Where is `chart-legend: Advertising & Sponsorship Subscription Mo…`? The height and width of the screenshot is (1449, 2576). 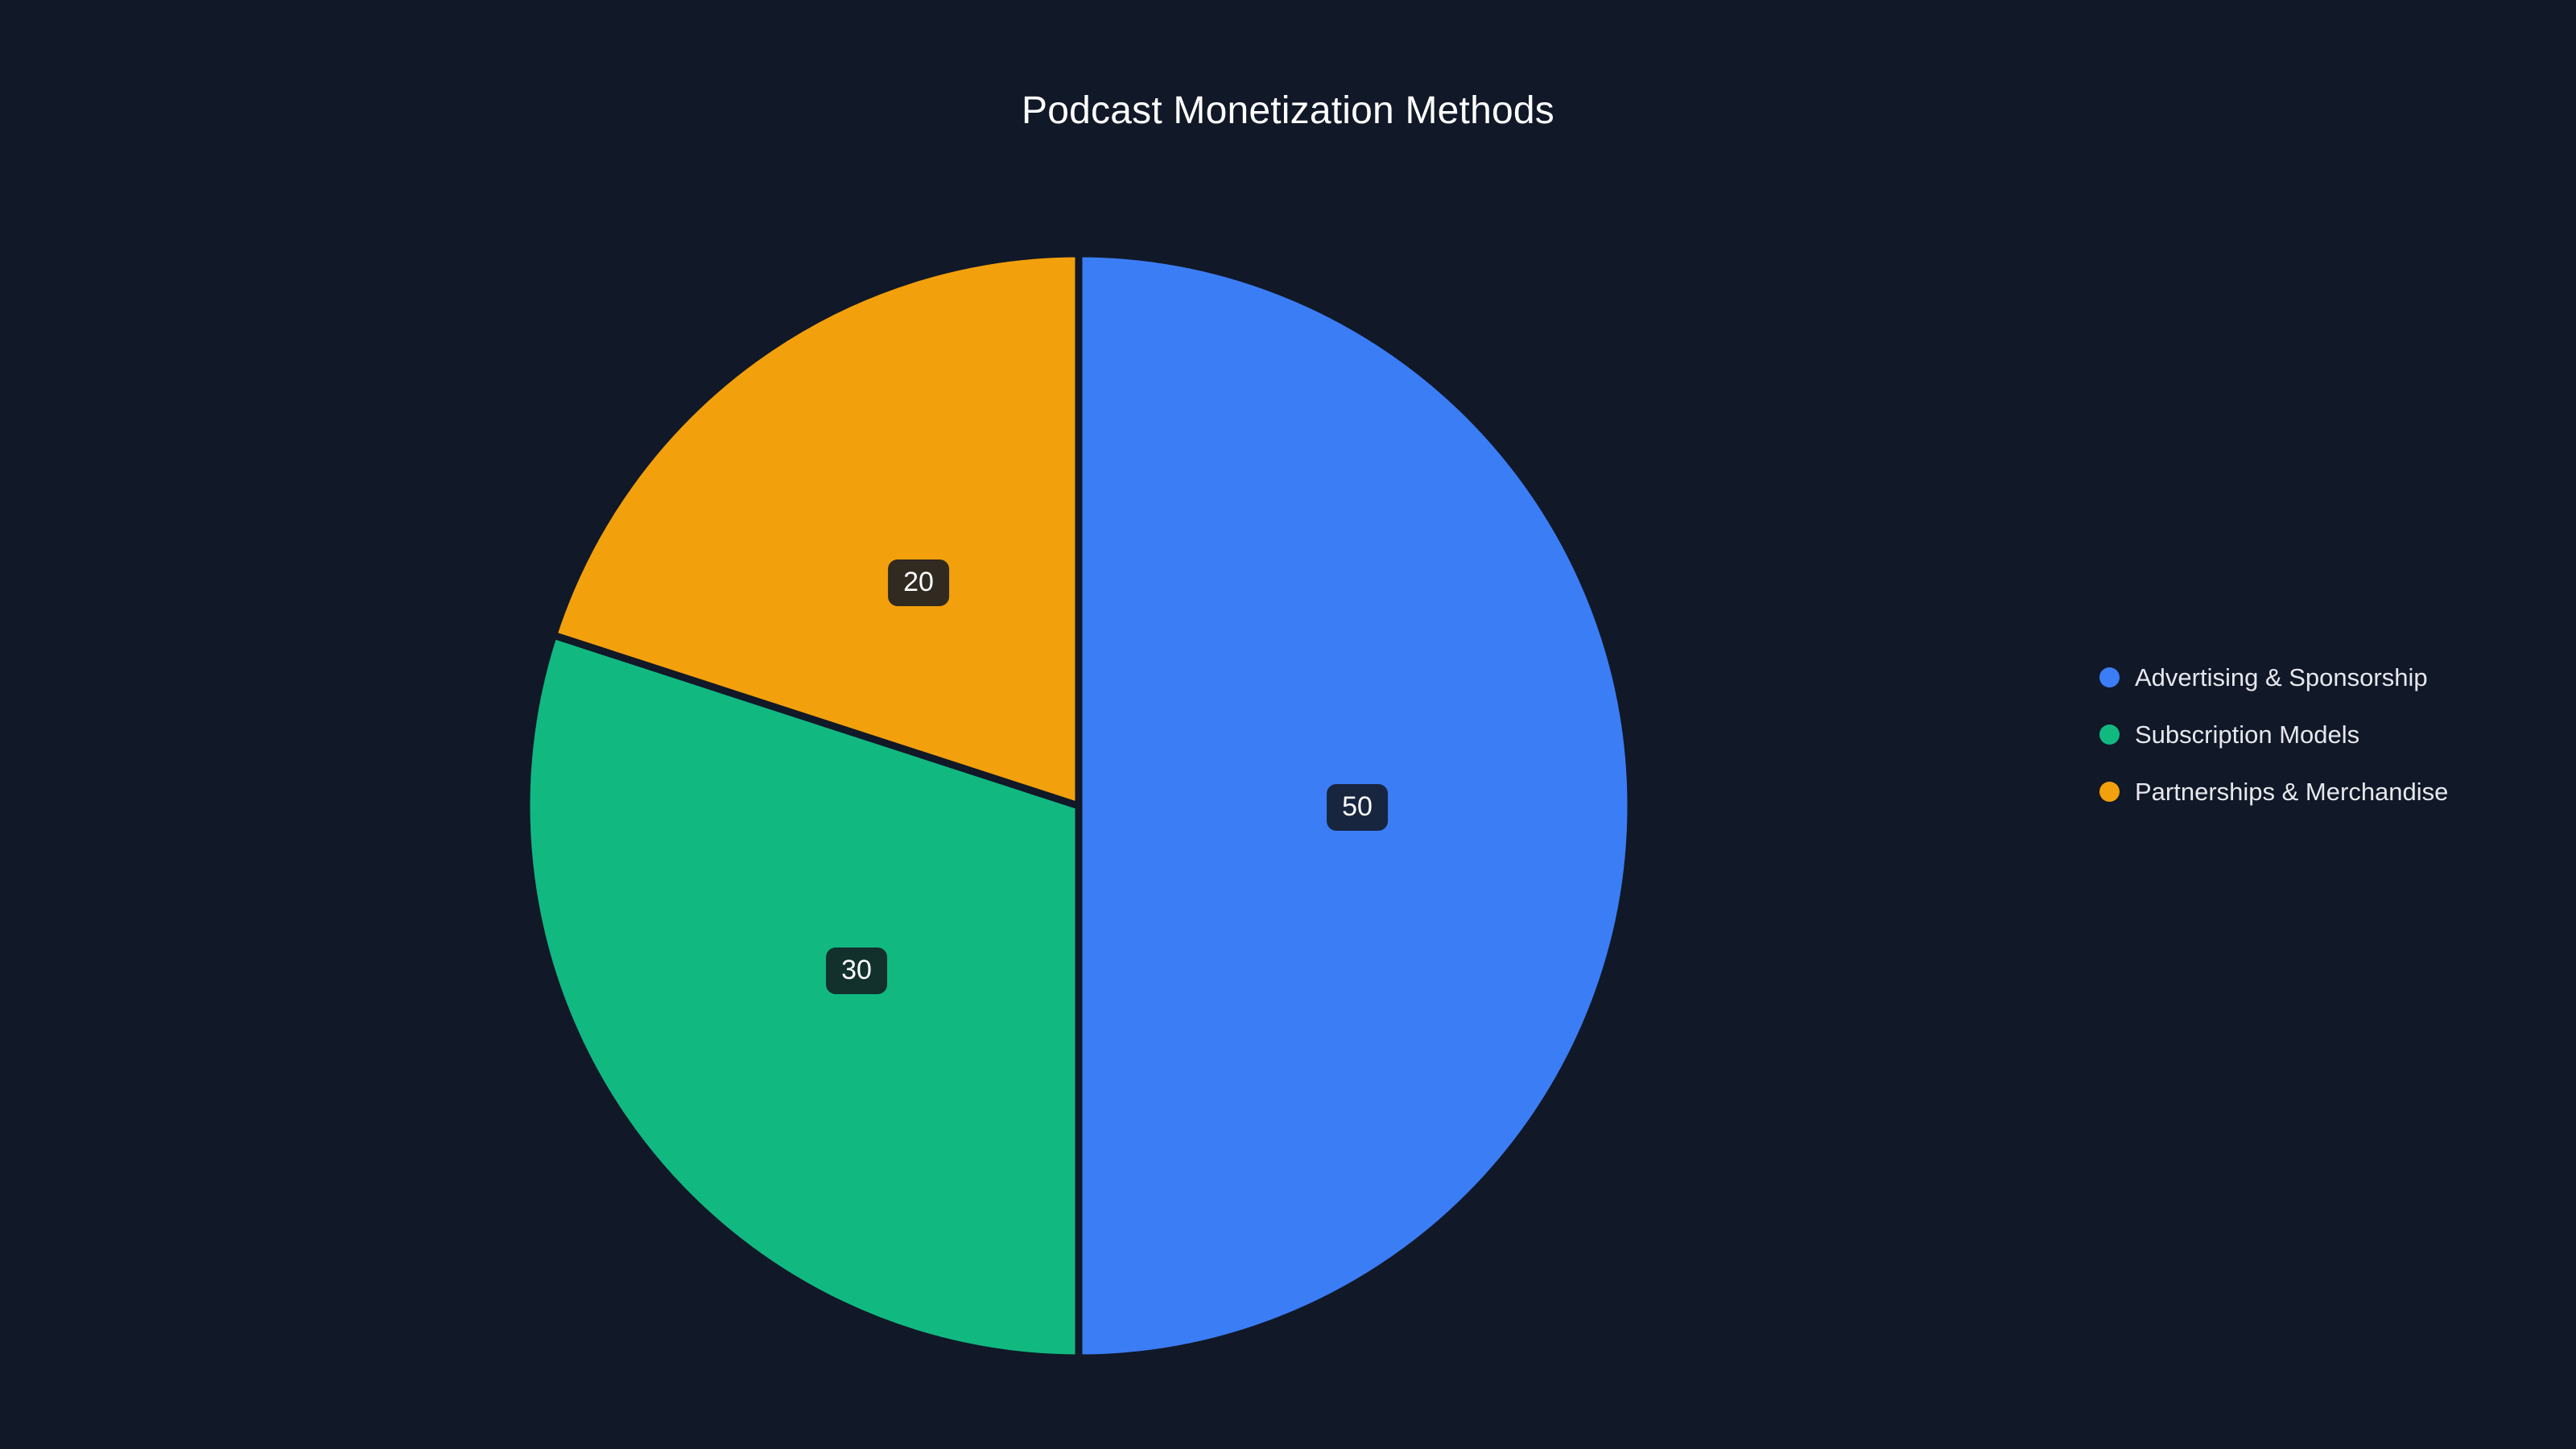
chart-legend: Advertising & Sponsorship Subscription Mo… is located at coordinates (2273, 734).